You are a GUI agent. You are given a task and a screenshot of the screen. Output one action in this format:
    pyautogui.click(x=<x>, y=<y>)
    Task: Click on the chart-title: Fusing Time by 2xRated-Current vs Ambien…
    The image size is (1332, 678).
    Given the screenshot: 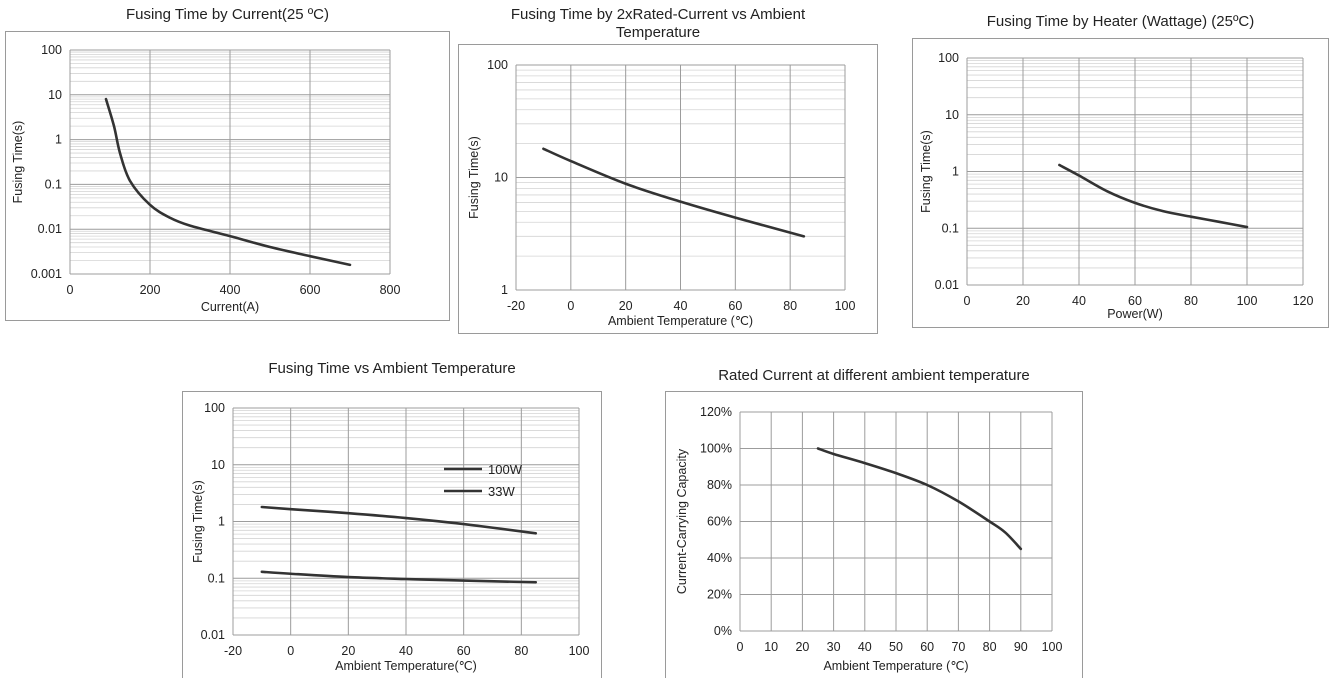 What is the action you would take?
    pyautogui.click(x=658, y=24)
    